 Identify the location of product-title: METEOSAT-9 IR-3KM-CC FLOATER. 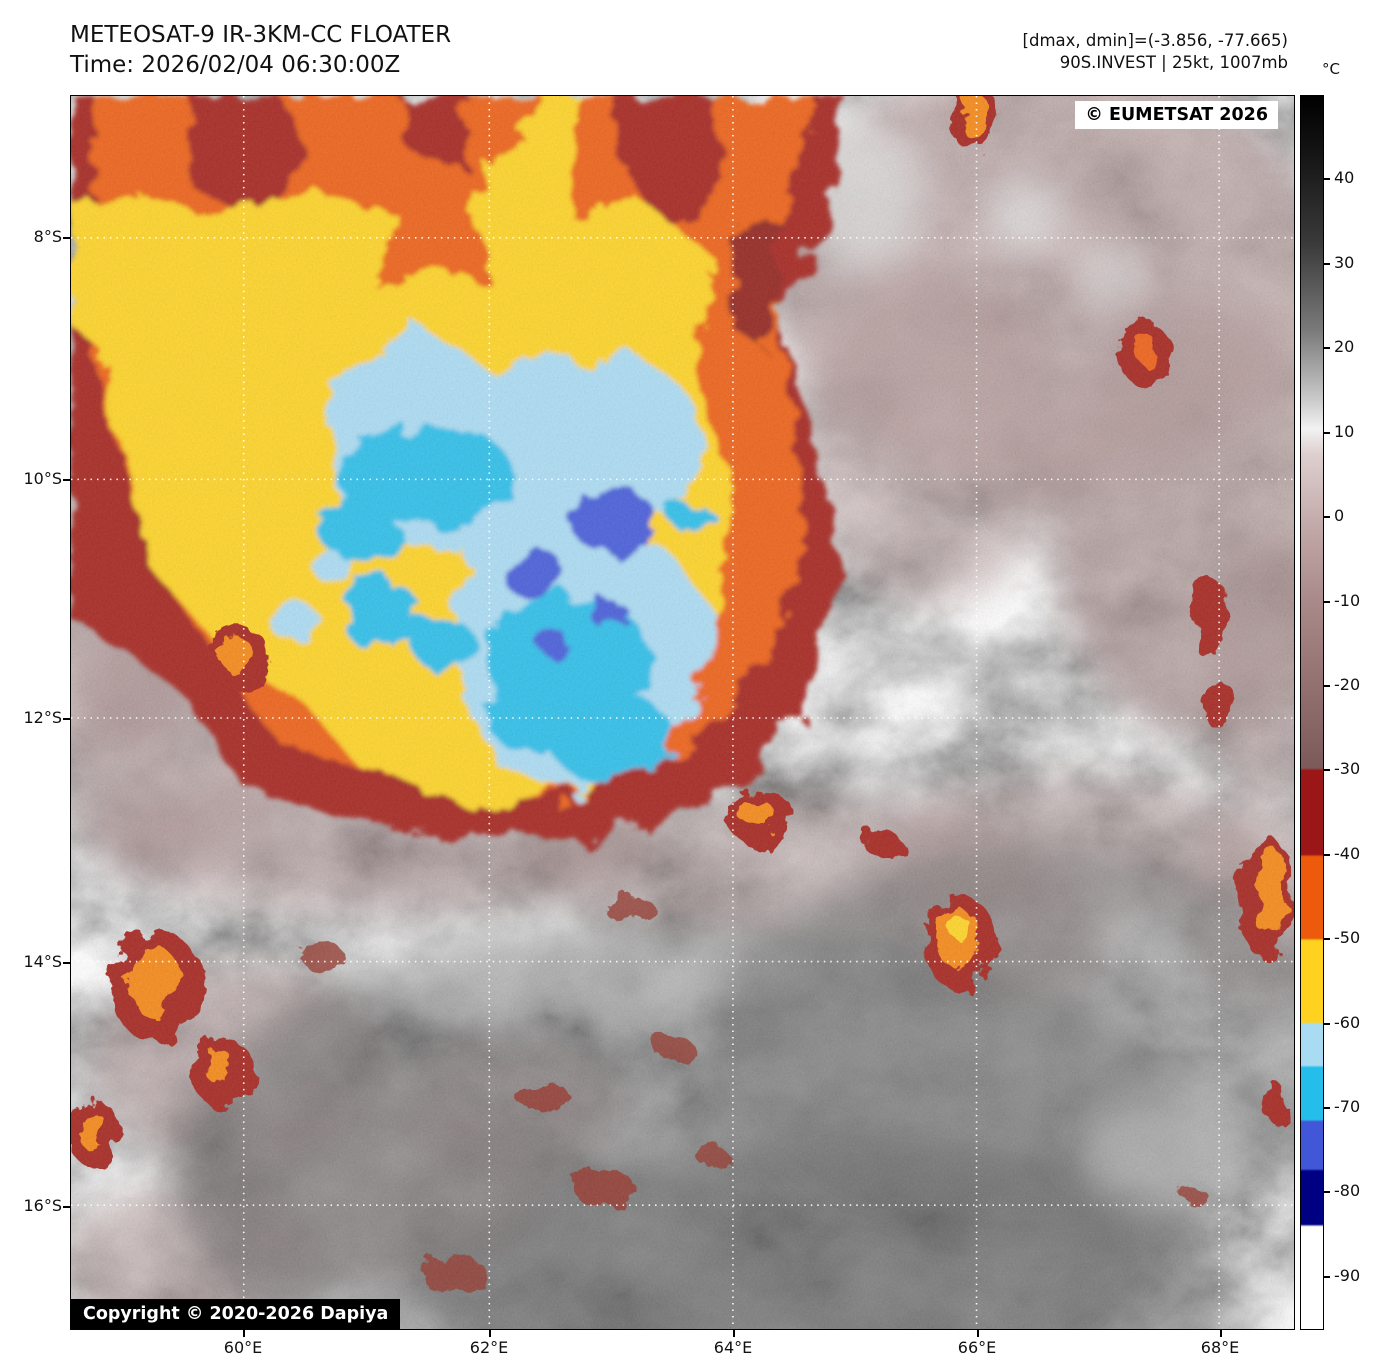
(261, 35).